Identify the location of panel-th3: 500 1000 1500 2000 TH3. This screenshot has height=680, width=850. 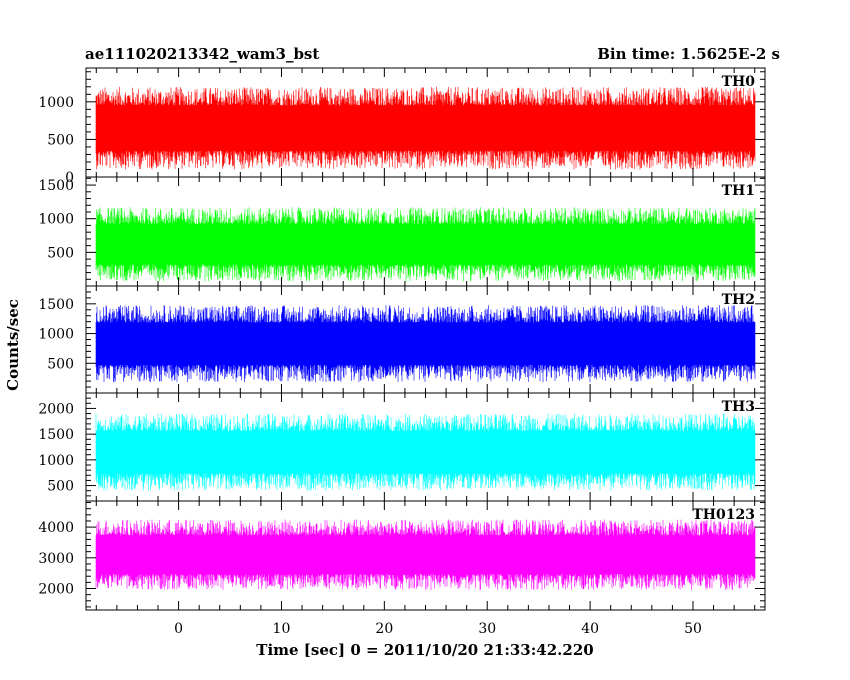
(402, 447).